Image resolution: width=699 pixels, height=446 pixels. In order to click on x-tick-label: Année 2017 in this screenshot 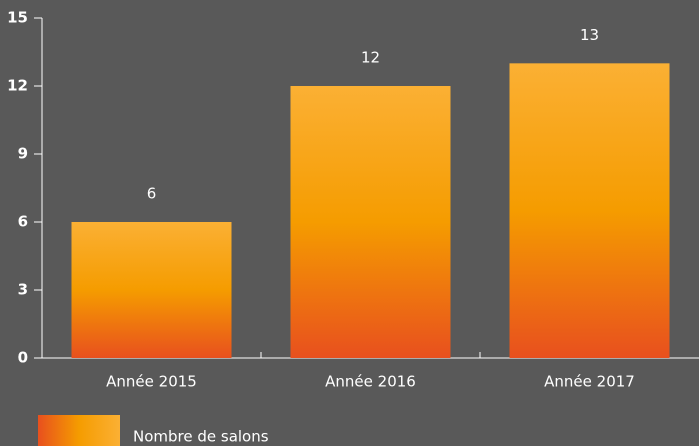, I will do `click(589, 382)`.